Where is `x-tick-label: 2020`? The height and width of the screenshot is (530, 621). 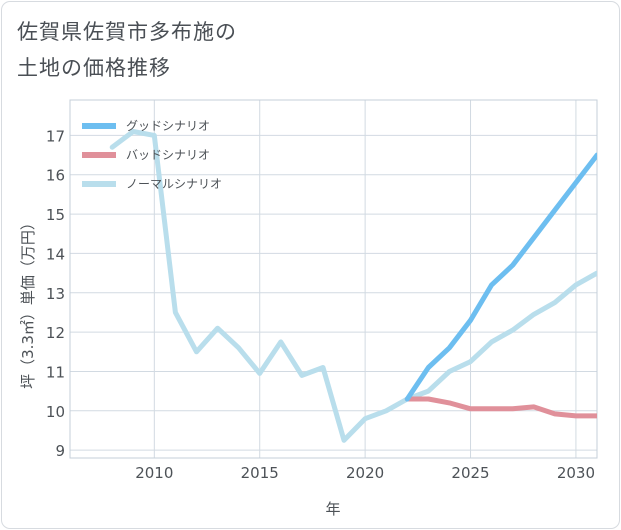 x-tick-label: 2020 is located at coordinates (365, 473).